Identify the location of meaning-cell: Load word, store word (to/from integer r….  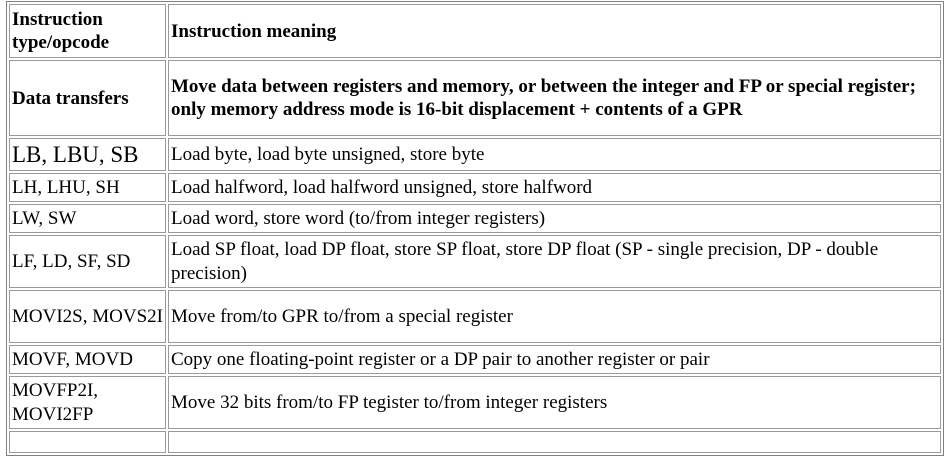
(554, 218).